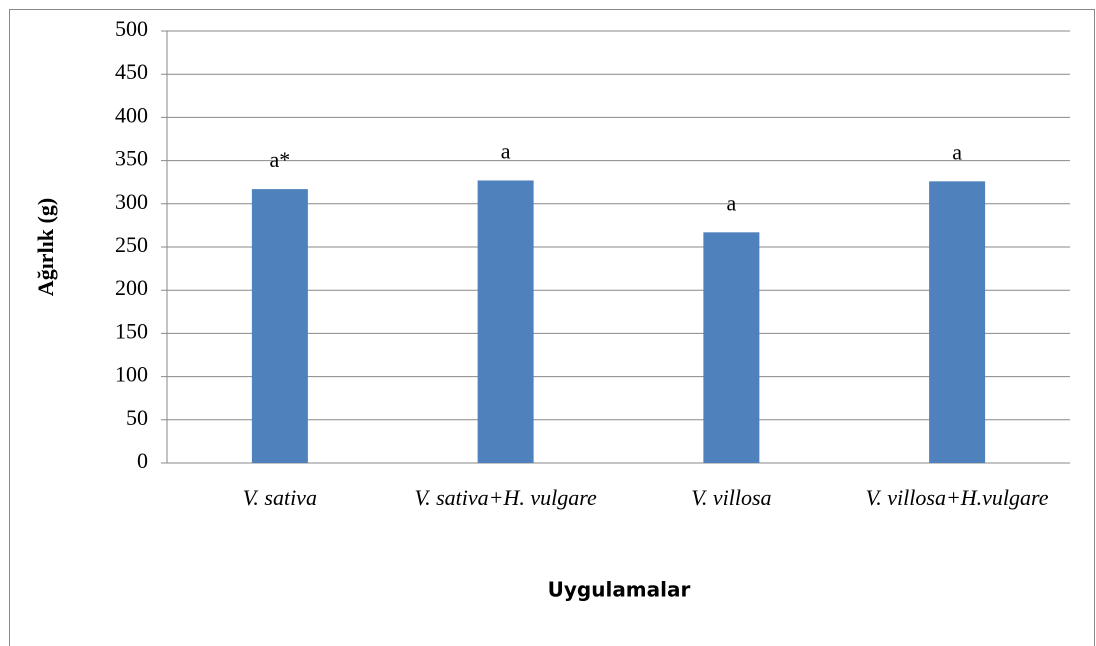 Image resolution: width=1096 pixels, height=646 pixels. Describe the element at coordinates (131, 374) in the screenshot. I see `y-tick-label: 100` at that location.